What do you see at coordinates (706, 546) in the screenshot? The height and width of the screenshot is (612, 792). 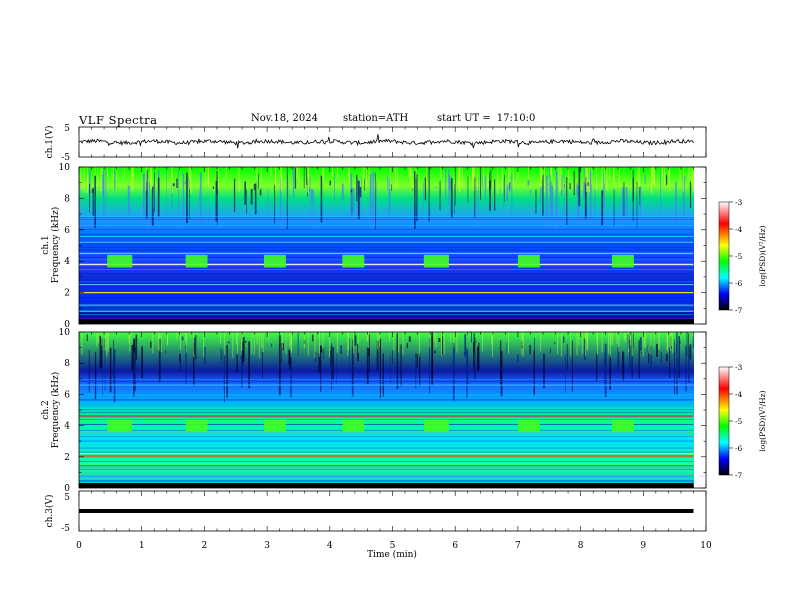 I see `x-axis-tick-label: 10` at bounding box center [706, 546].